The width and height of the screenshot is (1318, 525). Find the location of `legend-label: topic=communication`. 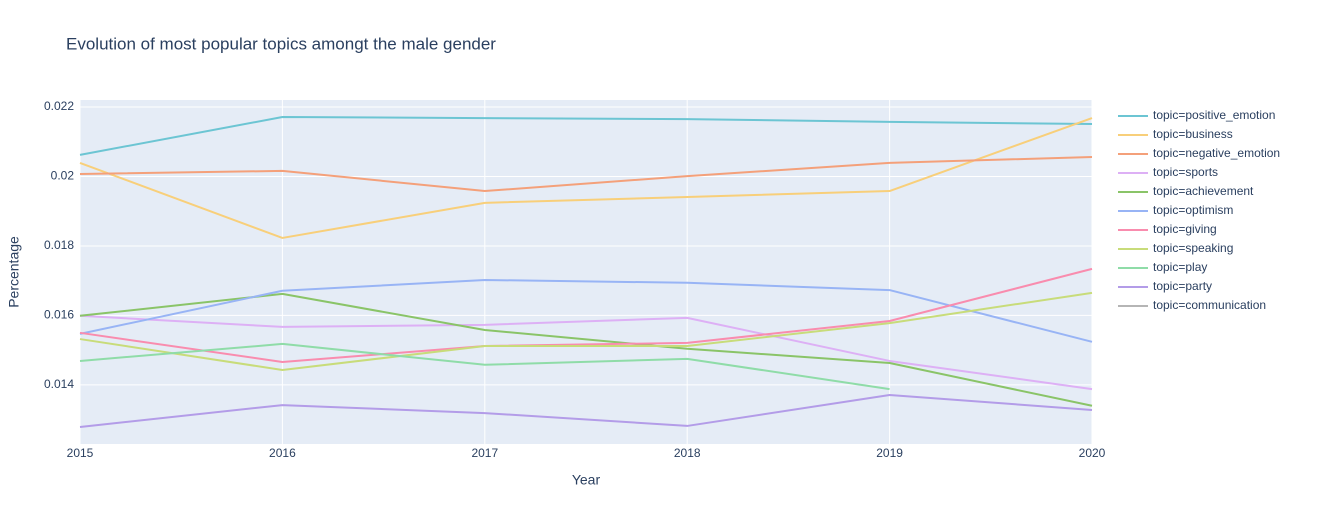

legend-label: topic=communication is located at coordinates (1209, 305).